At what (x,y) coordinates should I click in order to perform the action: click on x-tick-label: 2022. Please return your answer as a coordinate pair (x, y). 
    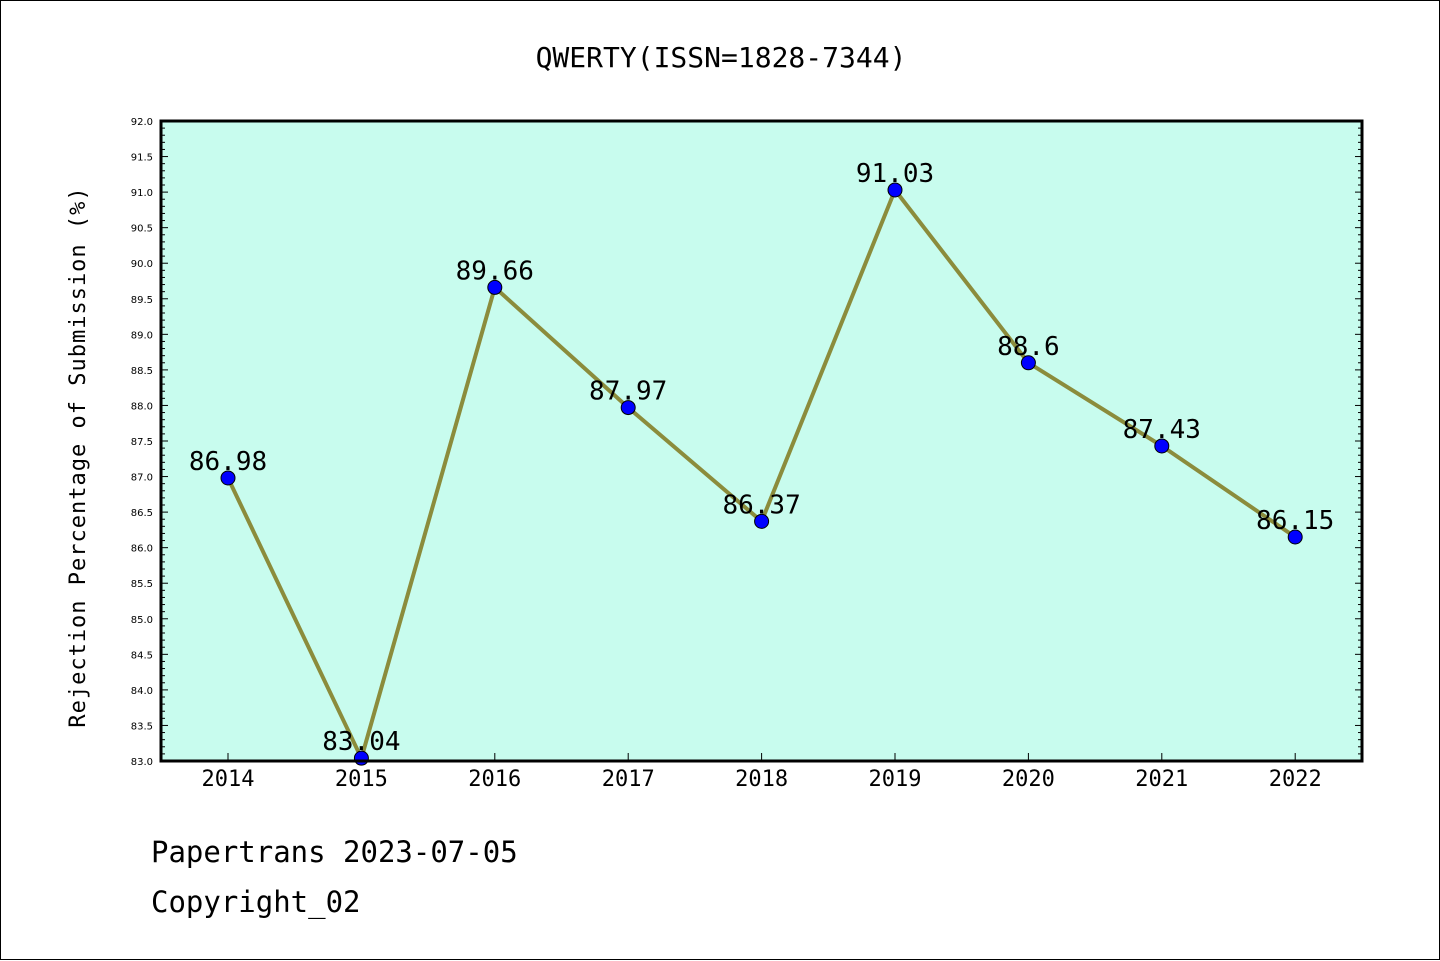
    Looking at the image, I should click on (1295, 779).